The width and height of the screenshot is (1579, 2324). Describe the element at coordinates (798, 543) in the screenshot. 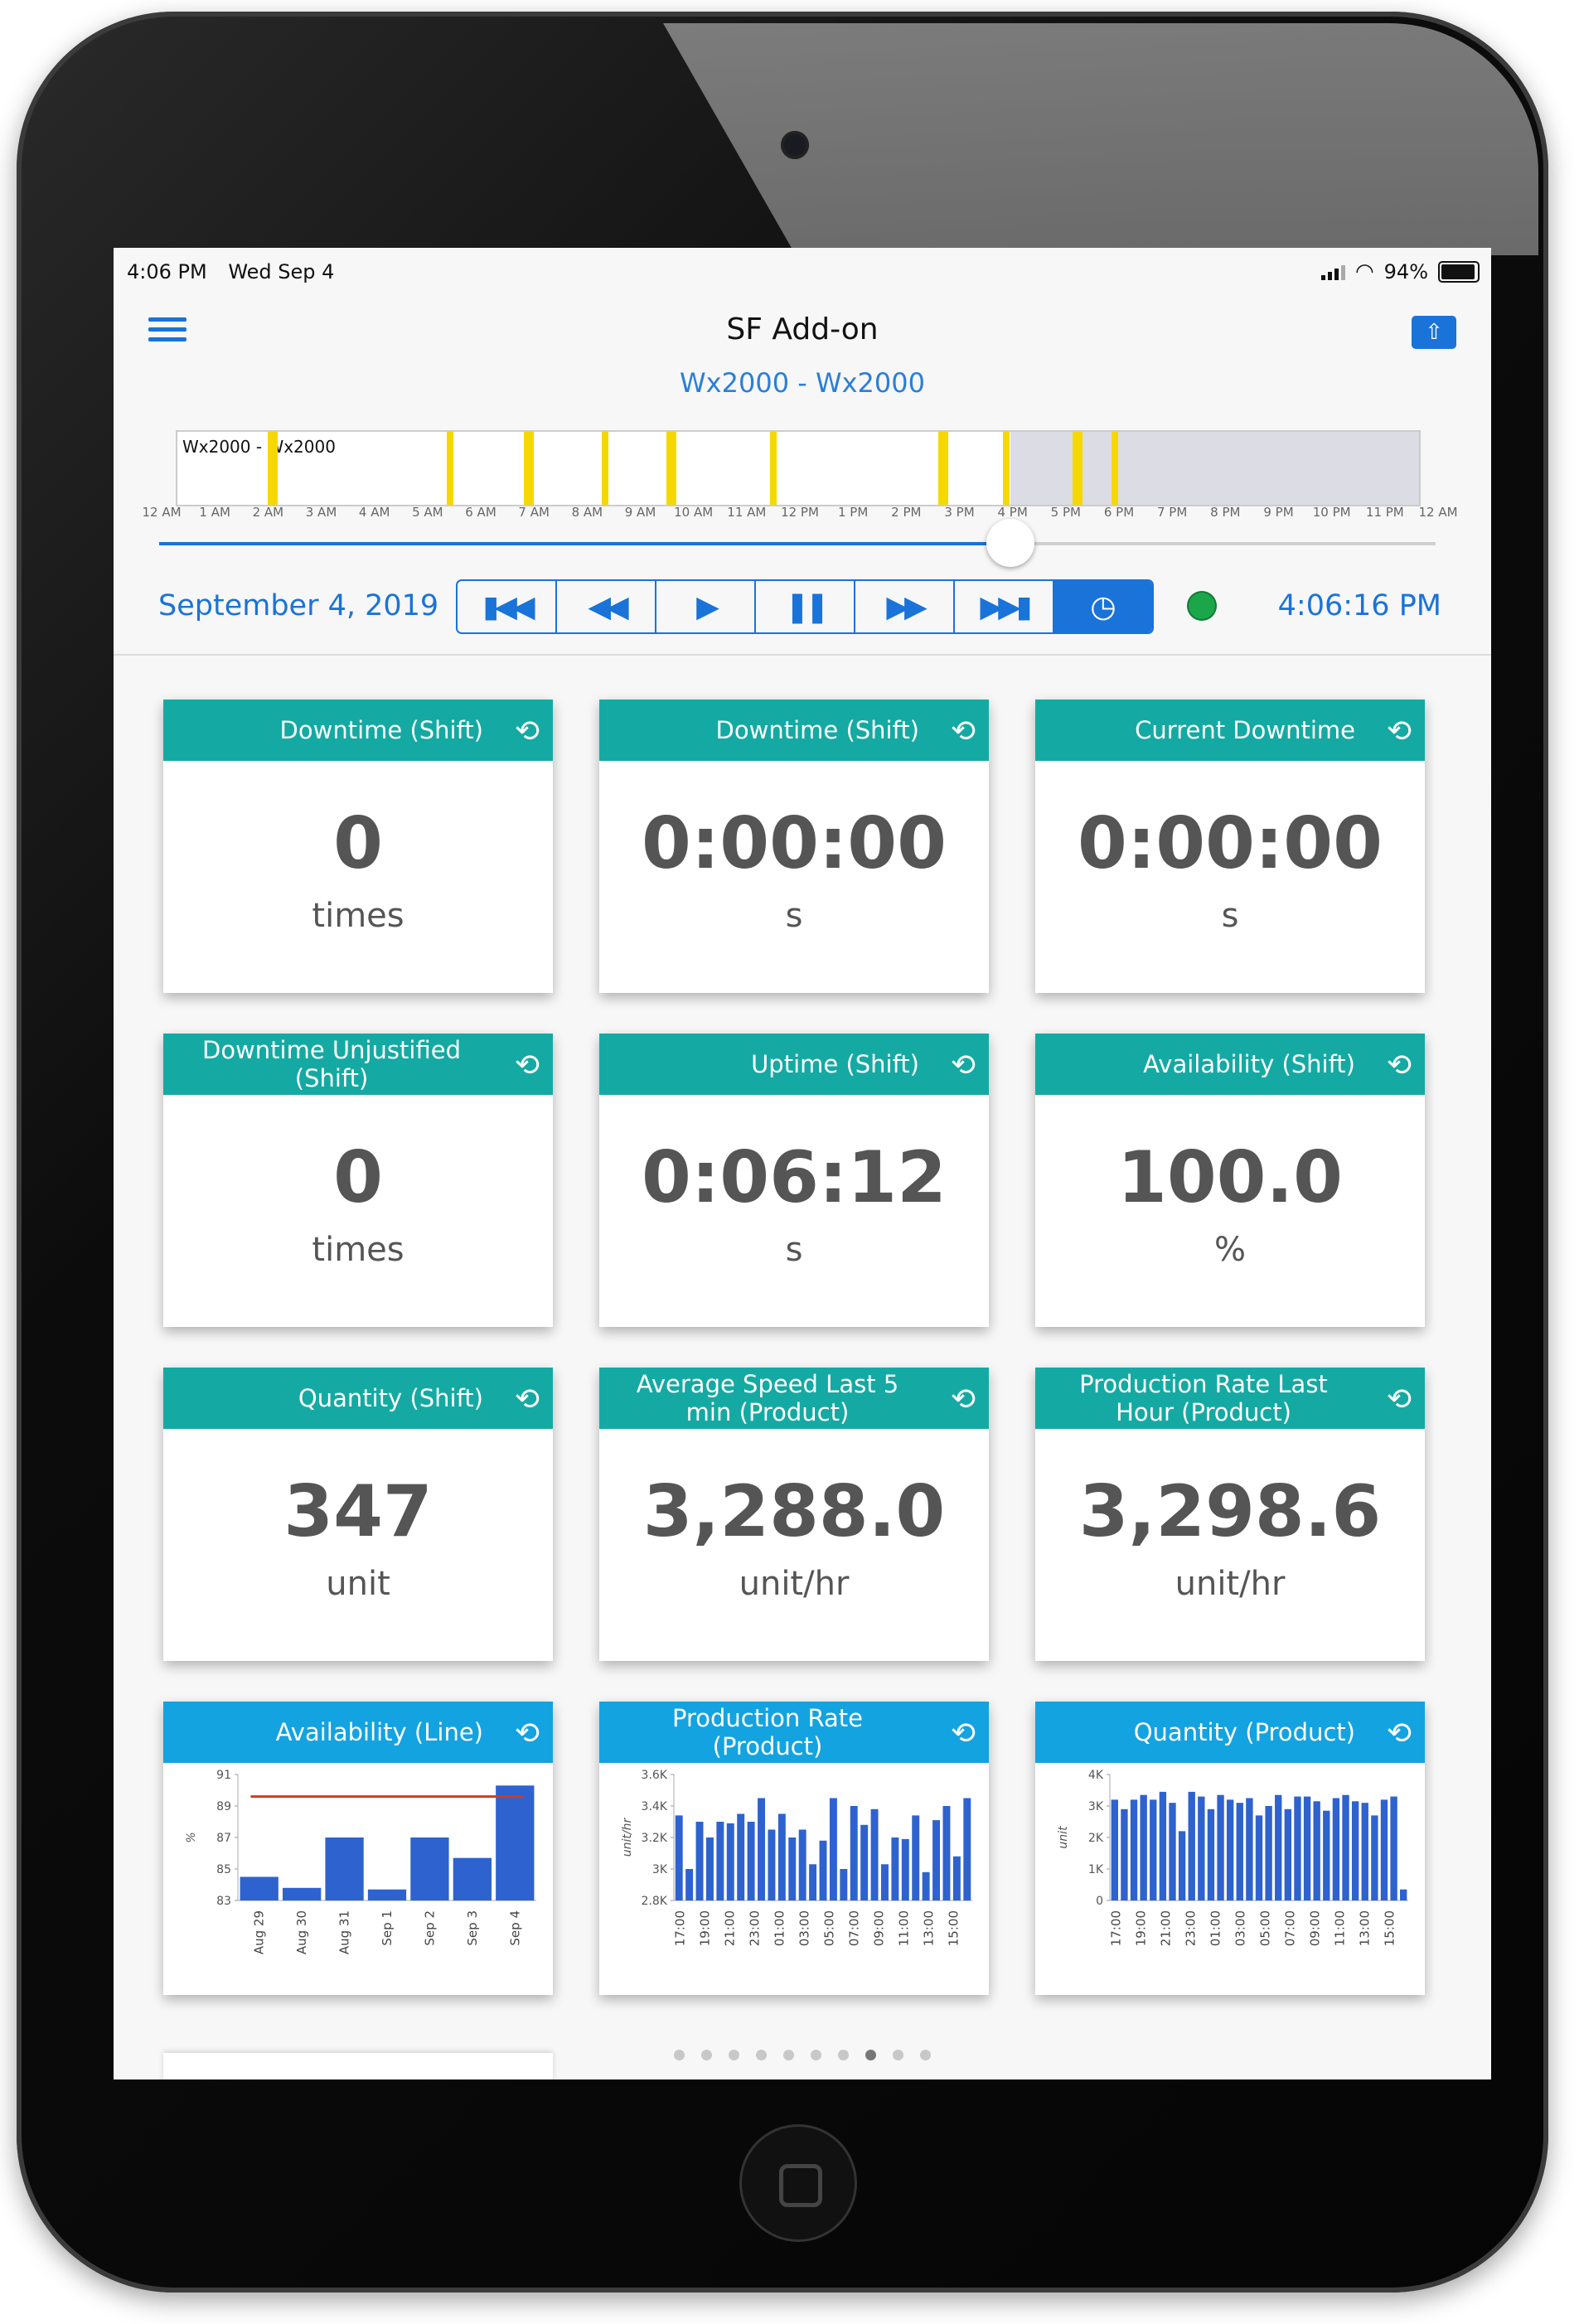

I see `time-slider` at that location.